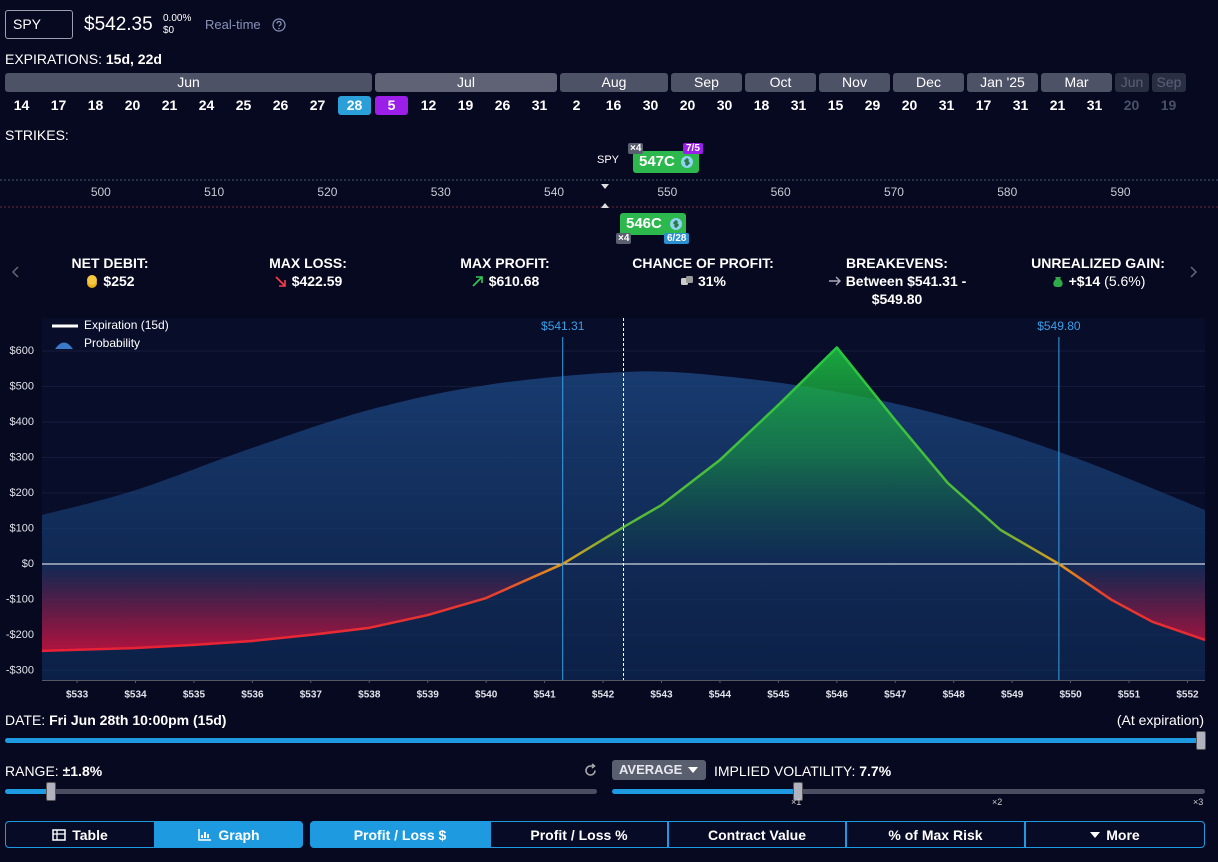 Image resolution: width=1218 pixels, height=862 pixels. I want to click on tab-label: More, so click(1123, 834).